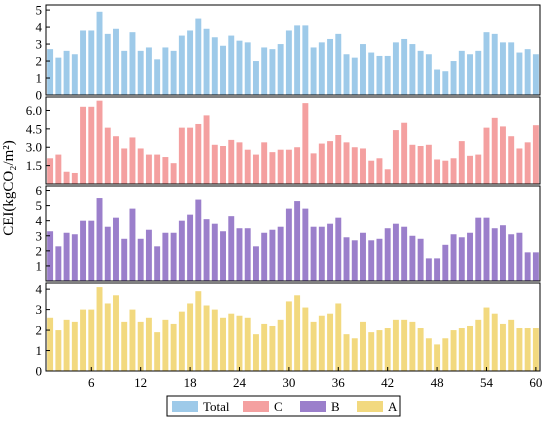  What do you see at coordinates (216, 406) in the screenshot?
I see `legend-label-total: Total` at bounding box center [216, 406].